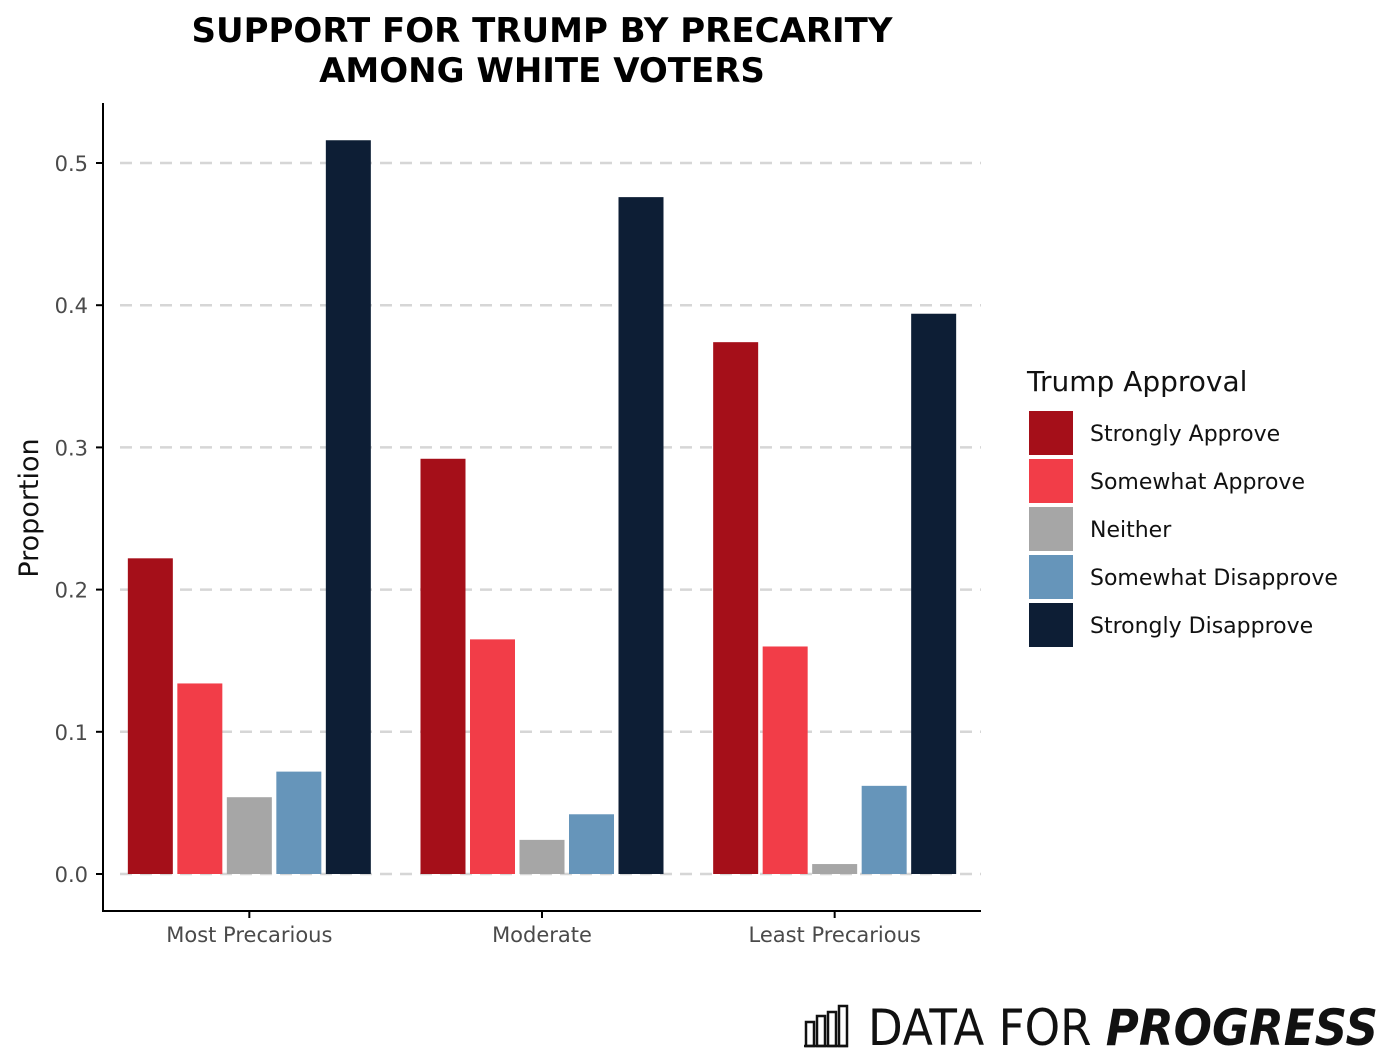 The image size is (1400, 1053). I want to click on y-ticks: 0.0 0.1 0.2 0.3 0.4 0.5, so click(79, 519).